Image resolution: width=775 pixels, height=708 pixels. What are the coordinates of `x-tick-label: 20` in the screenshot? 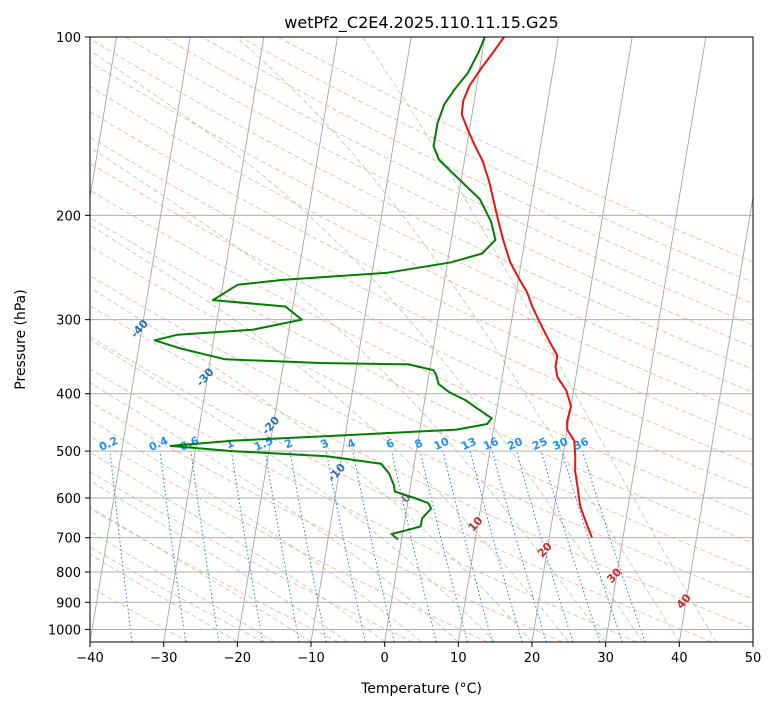 It's located at (532, 658).